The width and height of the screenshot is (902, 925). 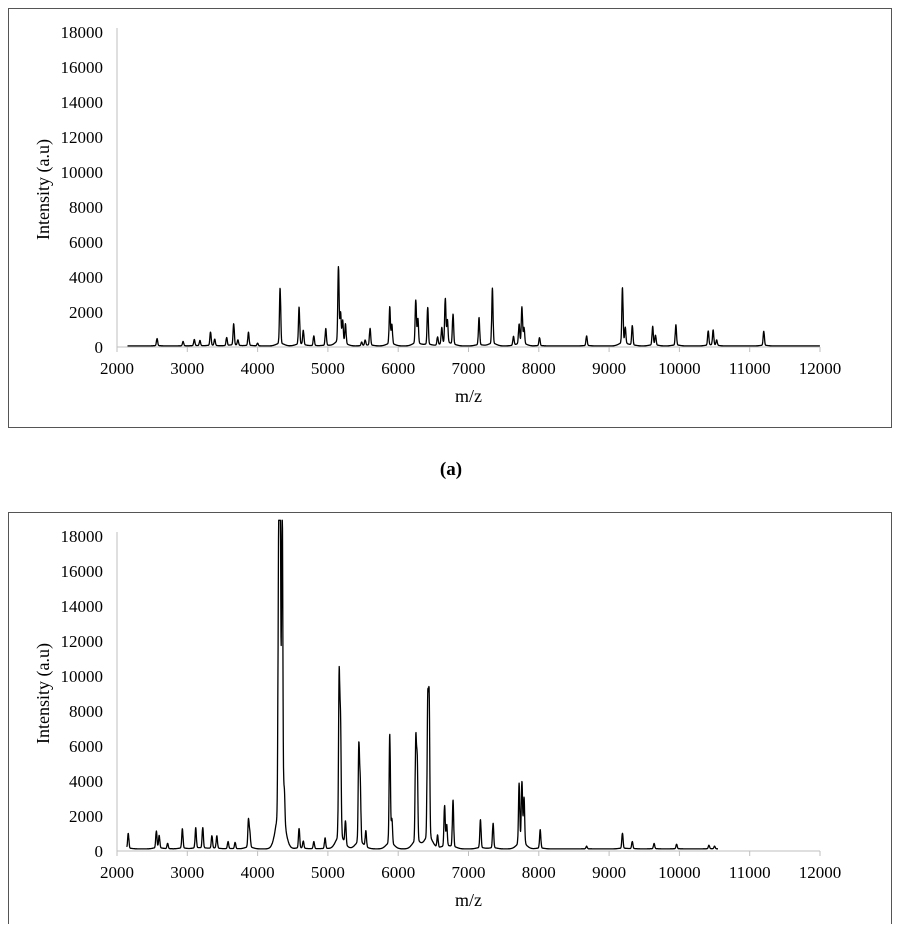 I want to click on spectrum-line, so click(x=474, y=306).